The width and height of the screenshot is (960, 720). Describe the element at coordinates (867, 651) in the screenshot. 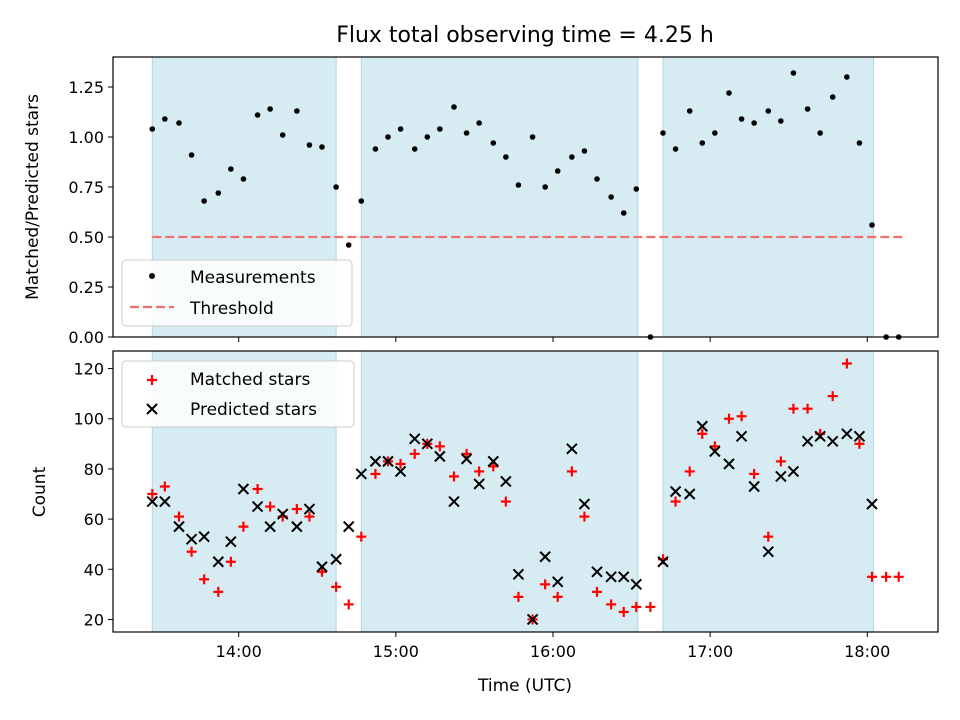

I see `x-tick-label: 18:00` at that location.